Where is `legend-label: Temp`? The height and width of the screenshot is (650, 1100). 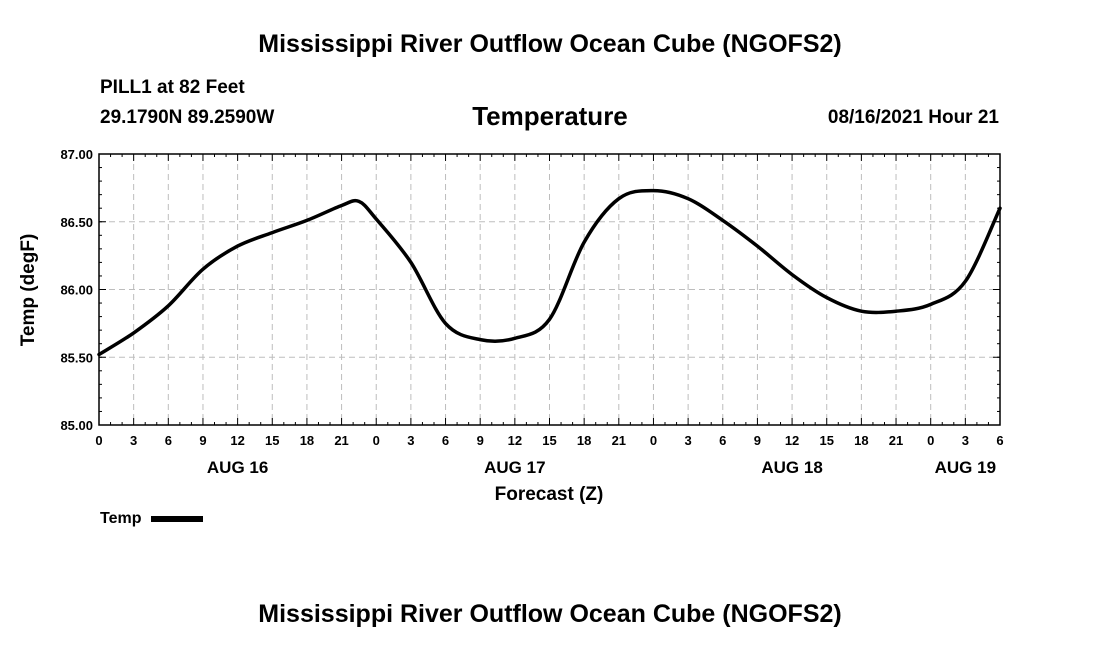 legend-label: Temp is located at coordinates (121, 518).